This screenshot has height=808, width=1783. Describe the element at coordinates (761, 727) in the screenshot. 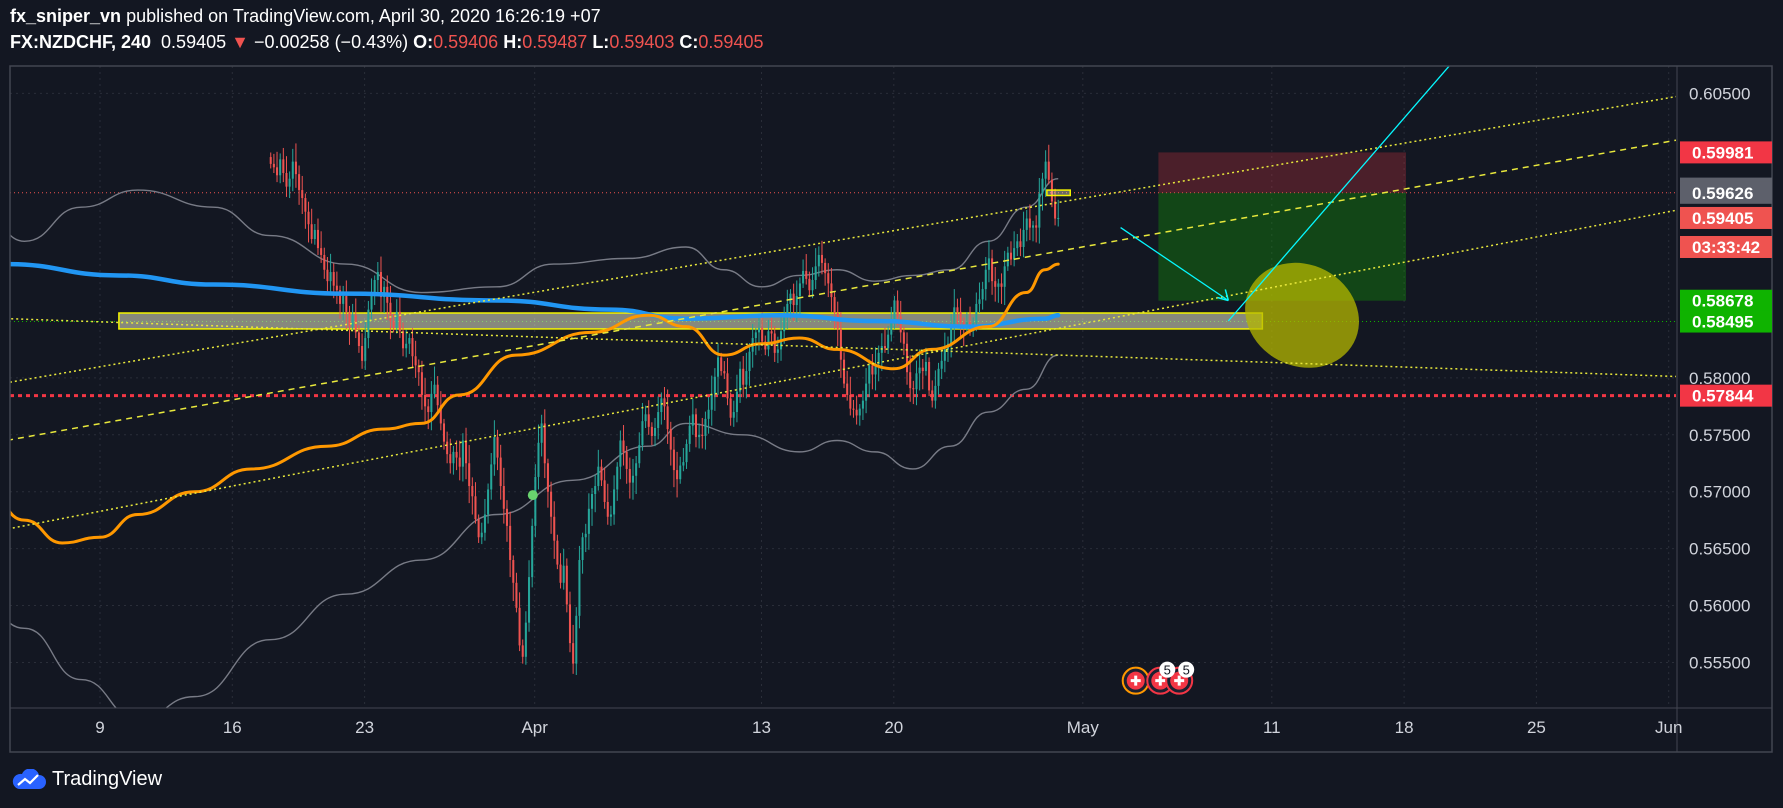

I see `x-tick-label: 13` at that location.